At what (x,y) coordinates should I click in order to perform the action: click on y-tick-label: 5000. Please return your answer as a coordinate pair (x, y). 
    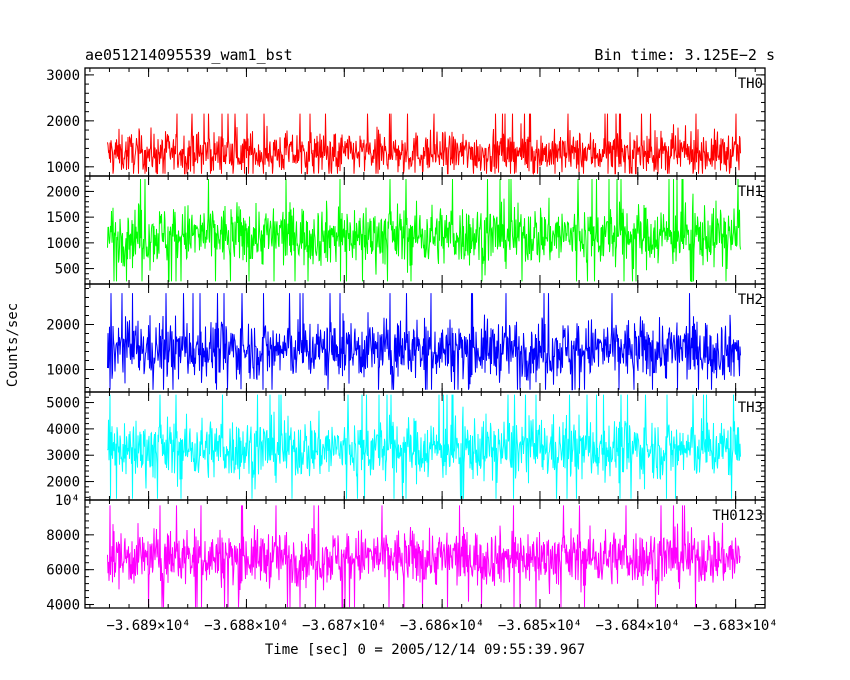
    Looking at the image, I should click on (63, 404).